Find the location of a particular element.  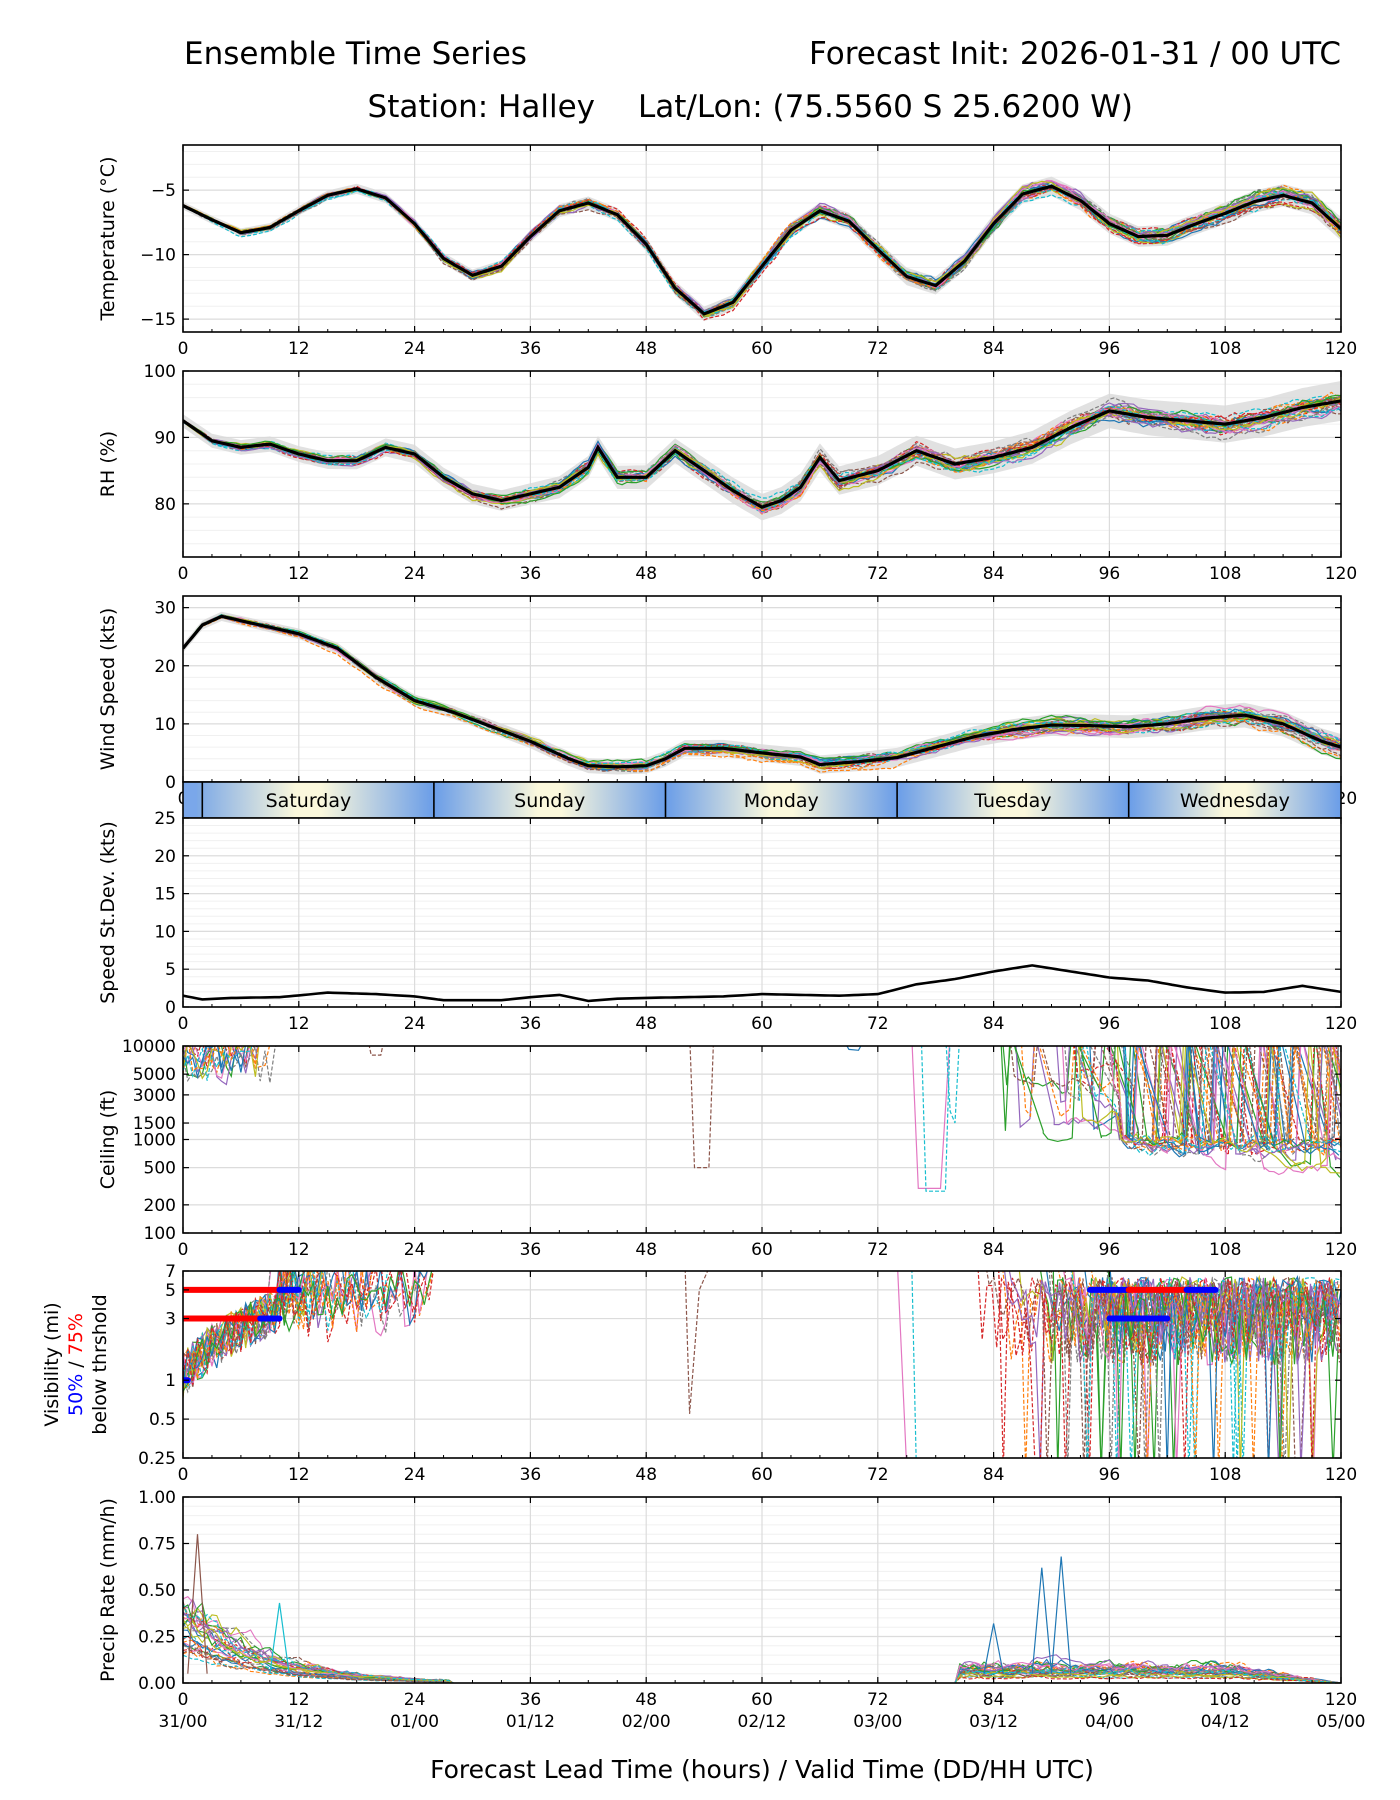

y-tick-label: 10 is located at coordinates (165, 932).